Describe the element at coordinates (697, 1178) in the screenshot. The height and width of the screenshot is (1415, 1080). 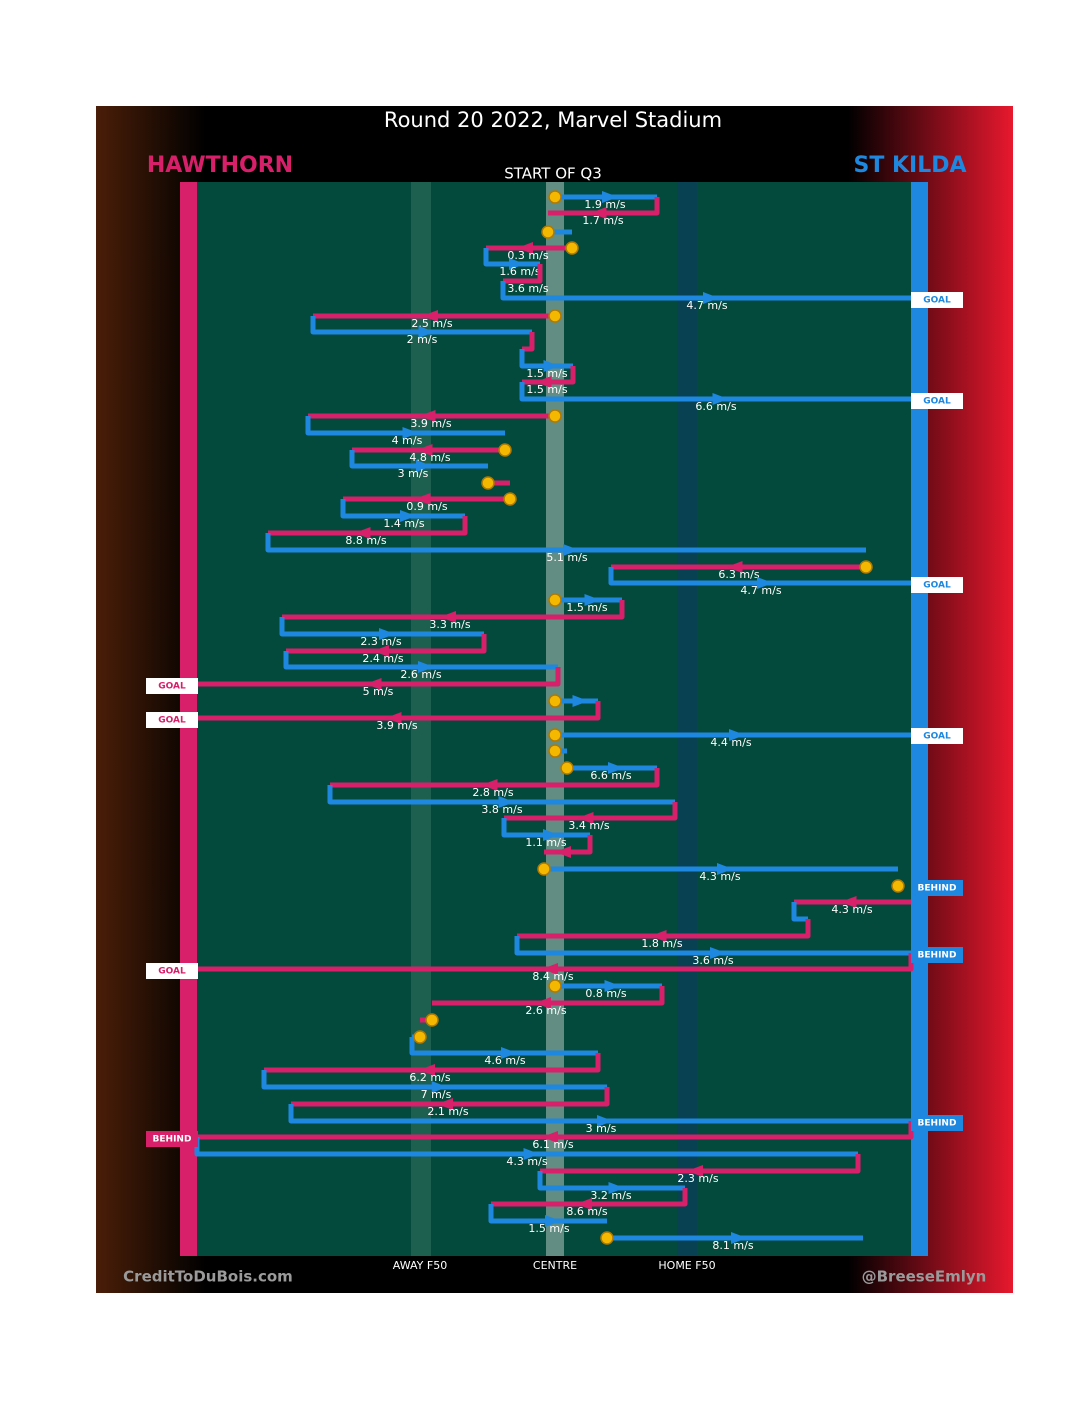
I see `speed-label: 2.3 m/s` at that location.